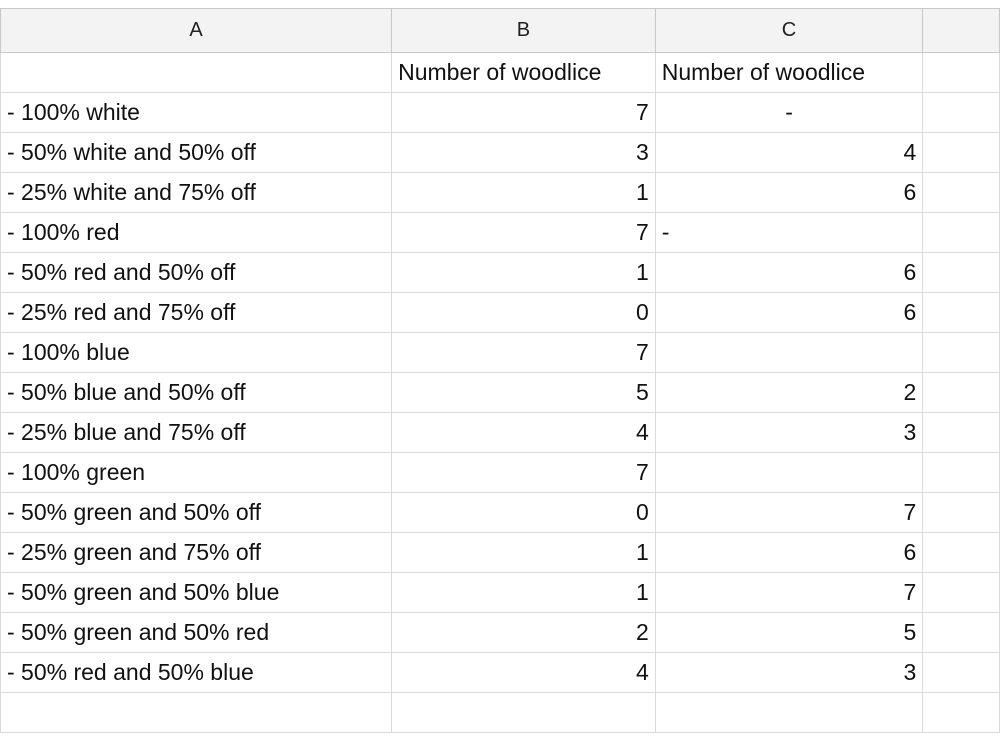  I want to click on cell-a: - 100% blue, so click(196, 352).